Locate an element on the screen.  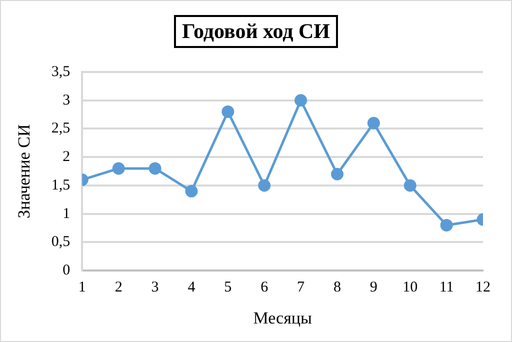
x-tick-label: 12 is located at coordinates (483, 288).